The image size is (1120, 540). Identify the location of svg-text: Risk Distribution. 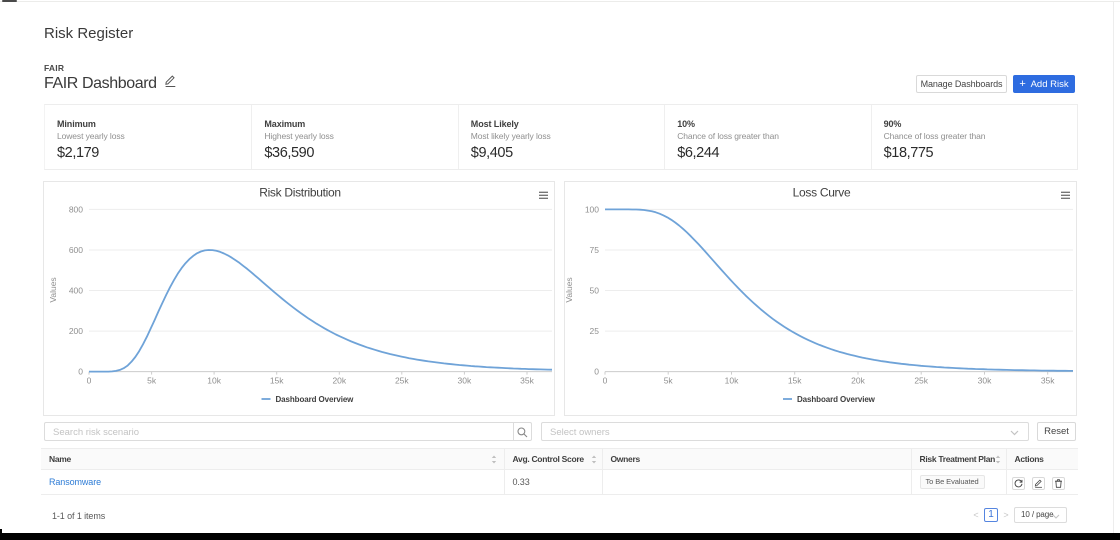
(300, 193).